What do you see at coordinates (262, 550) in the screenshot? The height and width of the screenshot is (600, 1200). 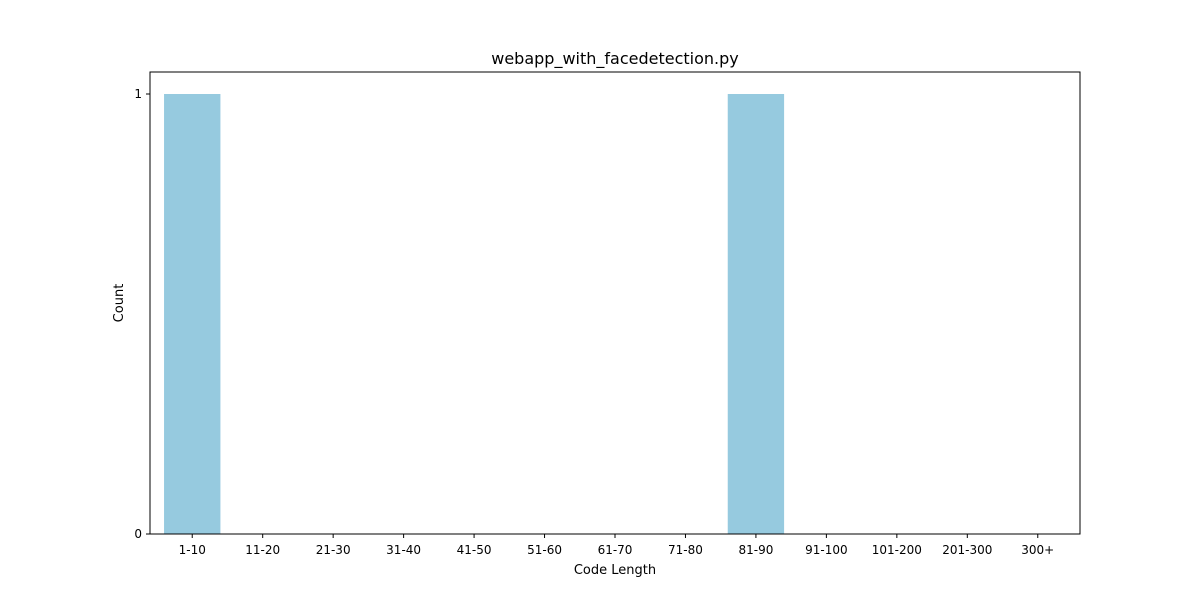 I see `x-tick-label: 11-20` at bounding box center [262, 550].